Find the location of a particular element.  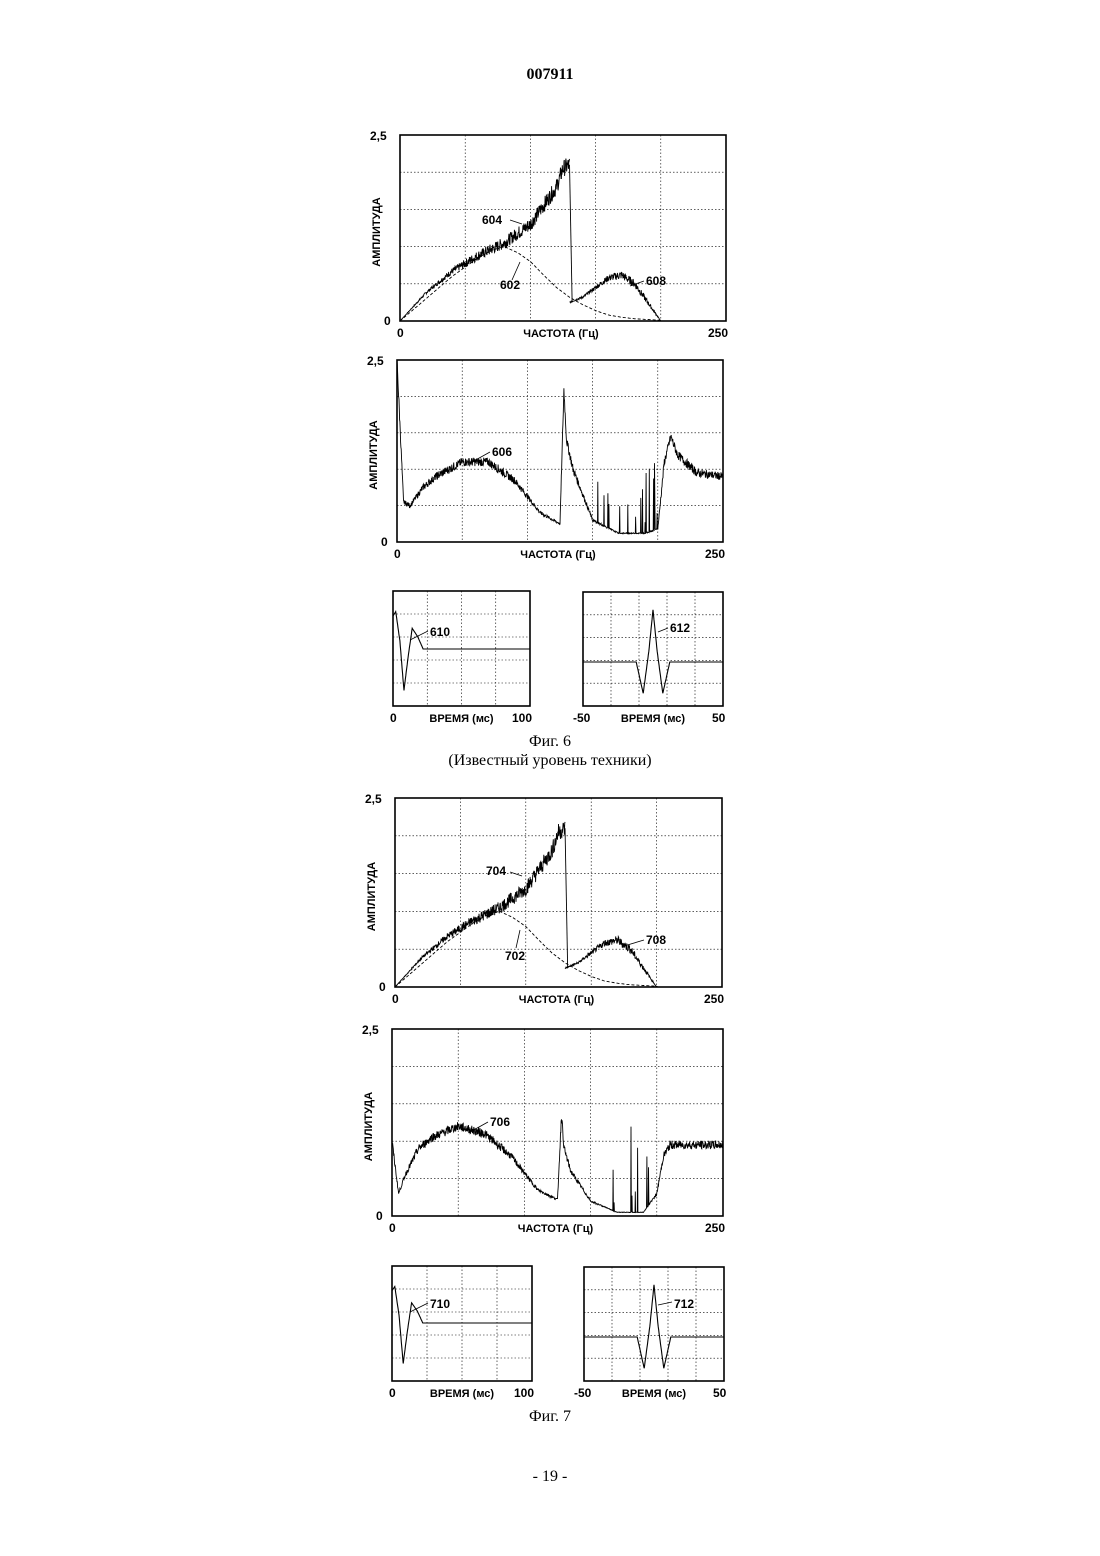

chart-fig6-left: 0 100 ВРЕМЯ (мс) 610 is located at coordinates (461, 658).